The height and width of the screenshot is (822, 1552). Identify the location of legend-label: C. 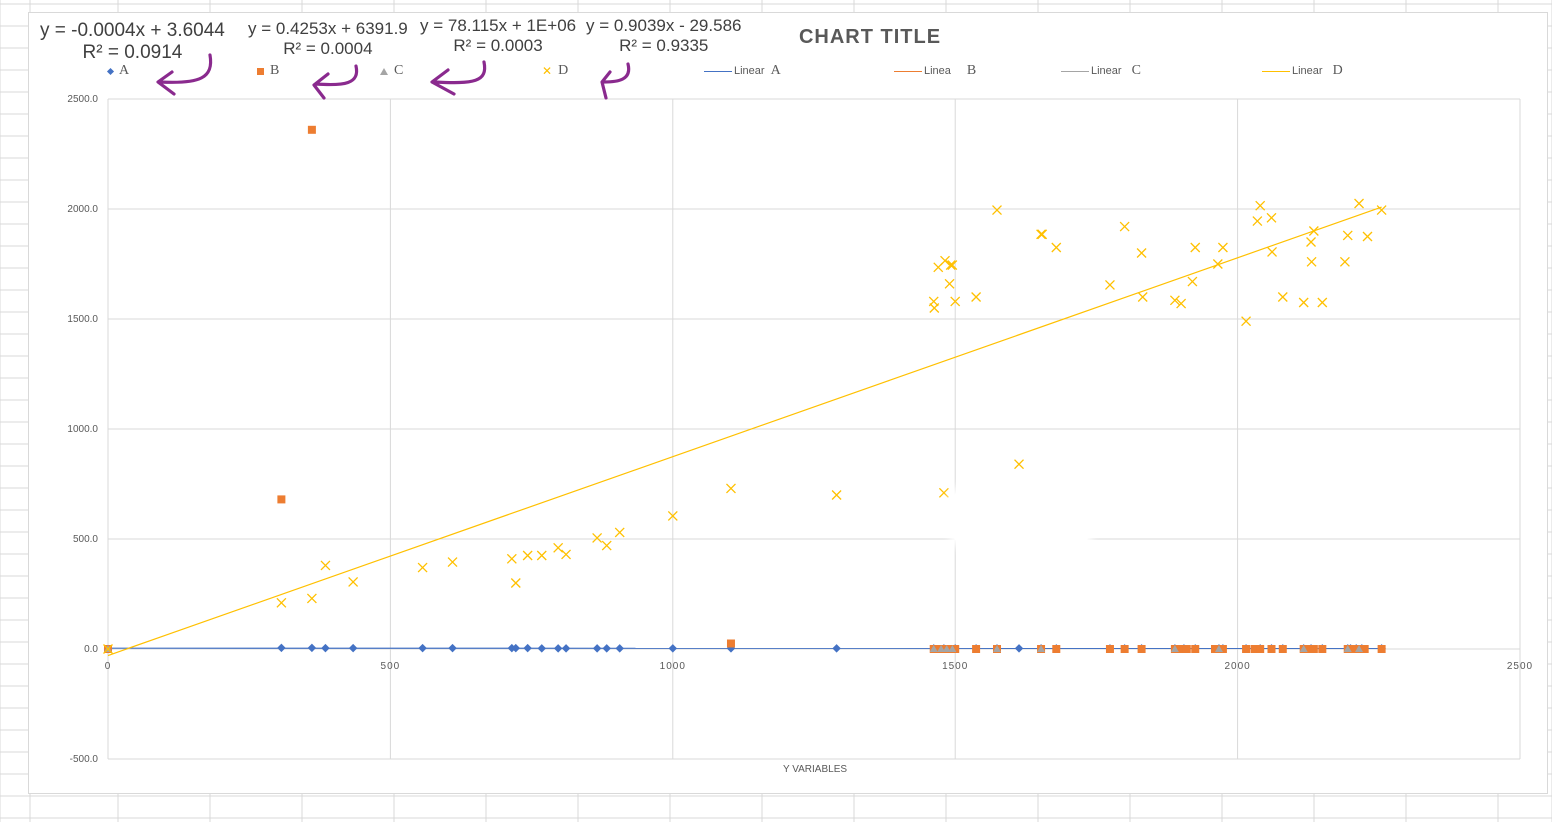
(1136, 70).